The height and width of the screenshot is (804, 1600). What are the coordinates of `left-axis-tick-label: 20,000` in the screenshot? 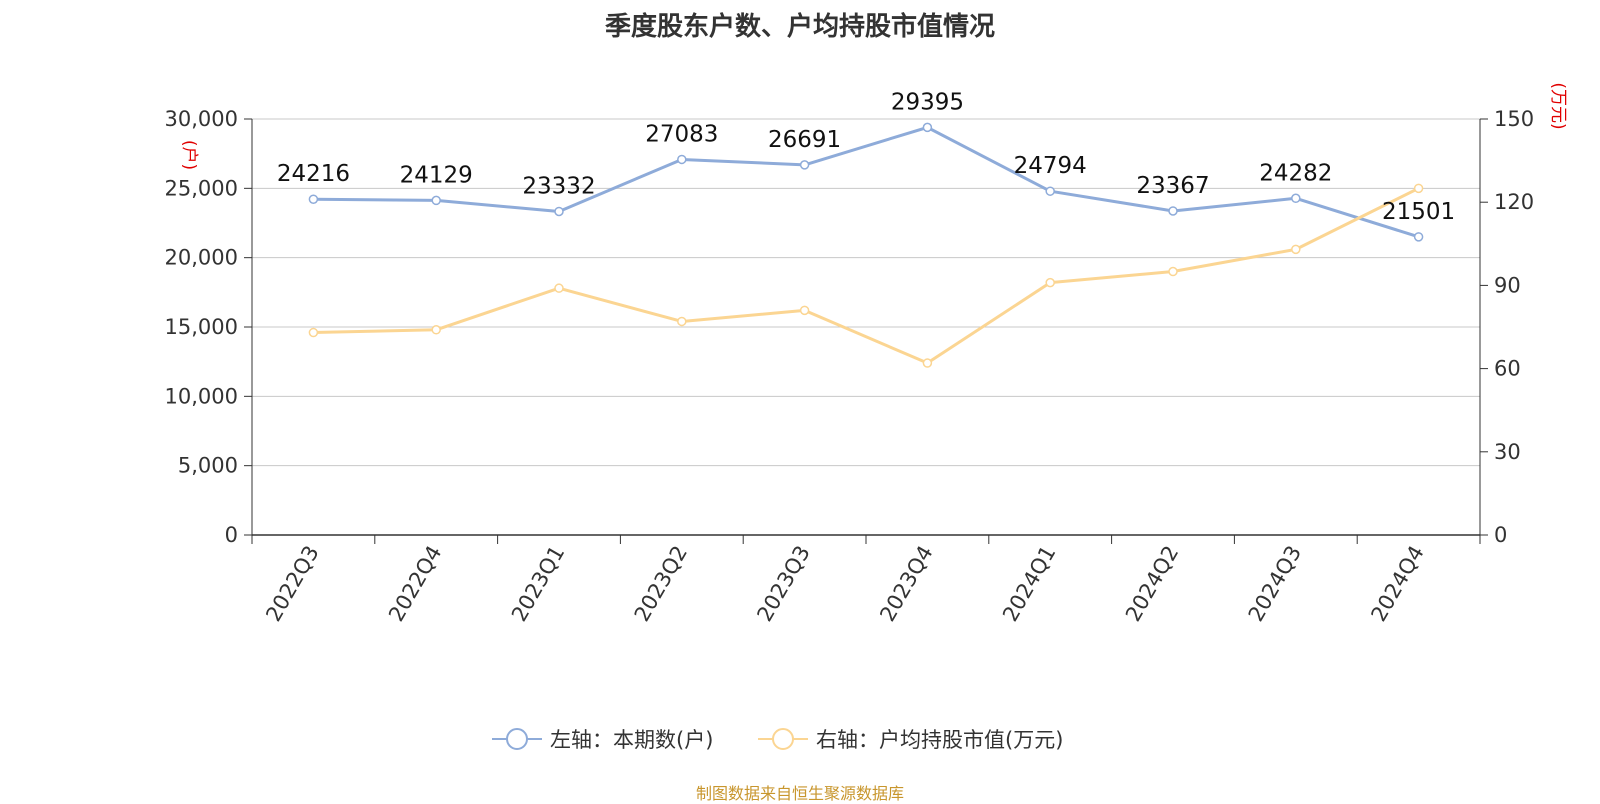 It's located at (201, 258).